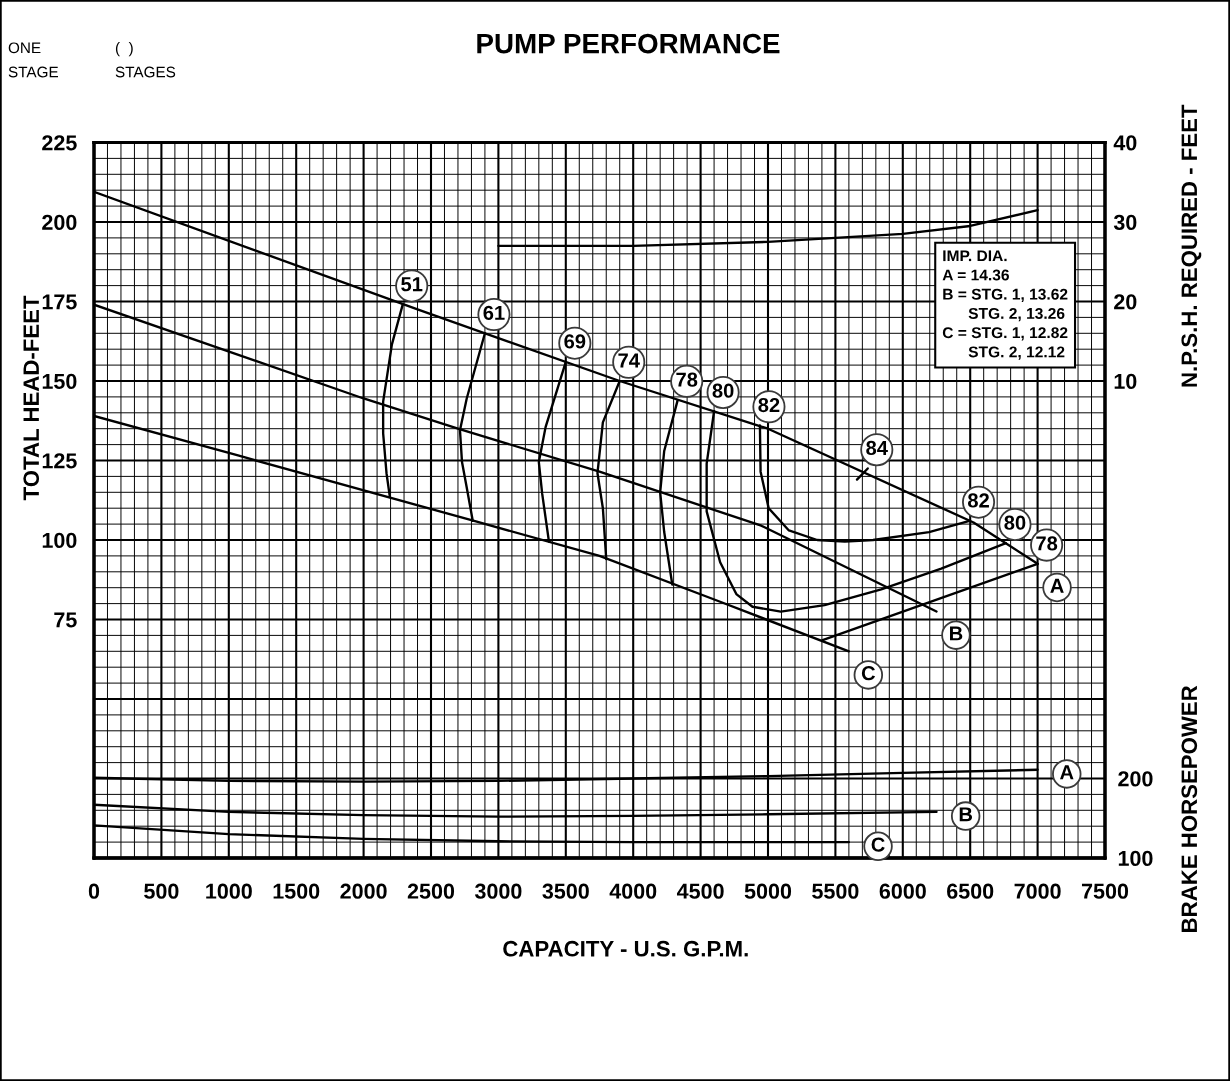 This screenshot has width=1230, height=1081. I want to click on series-label: 80, so click(1015, 522).